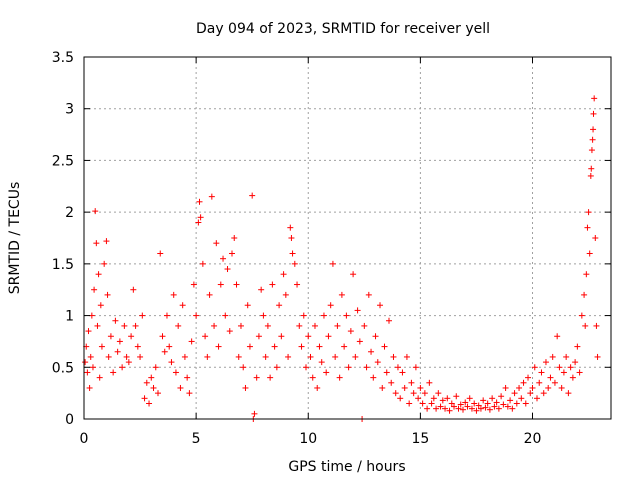  I want to click on x-tick-label: 0, so click(84, 439).